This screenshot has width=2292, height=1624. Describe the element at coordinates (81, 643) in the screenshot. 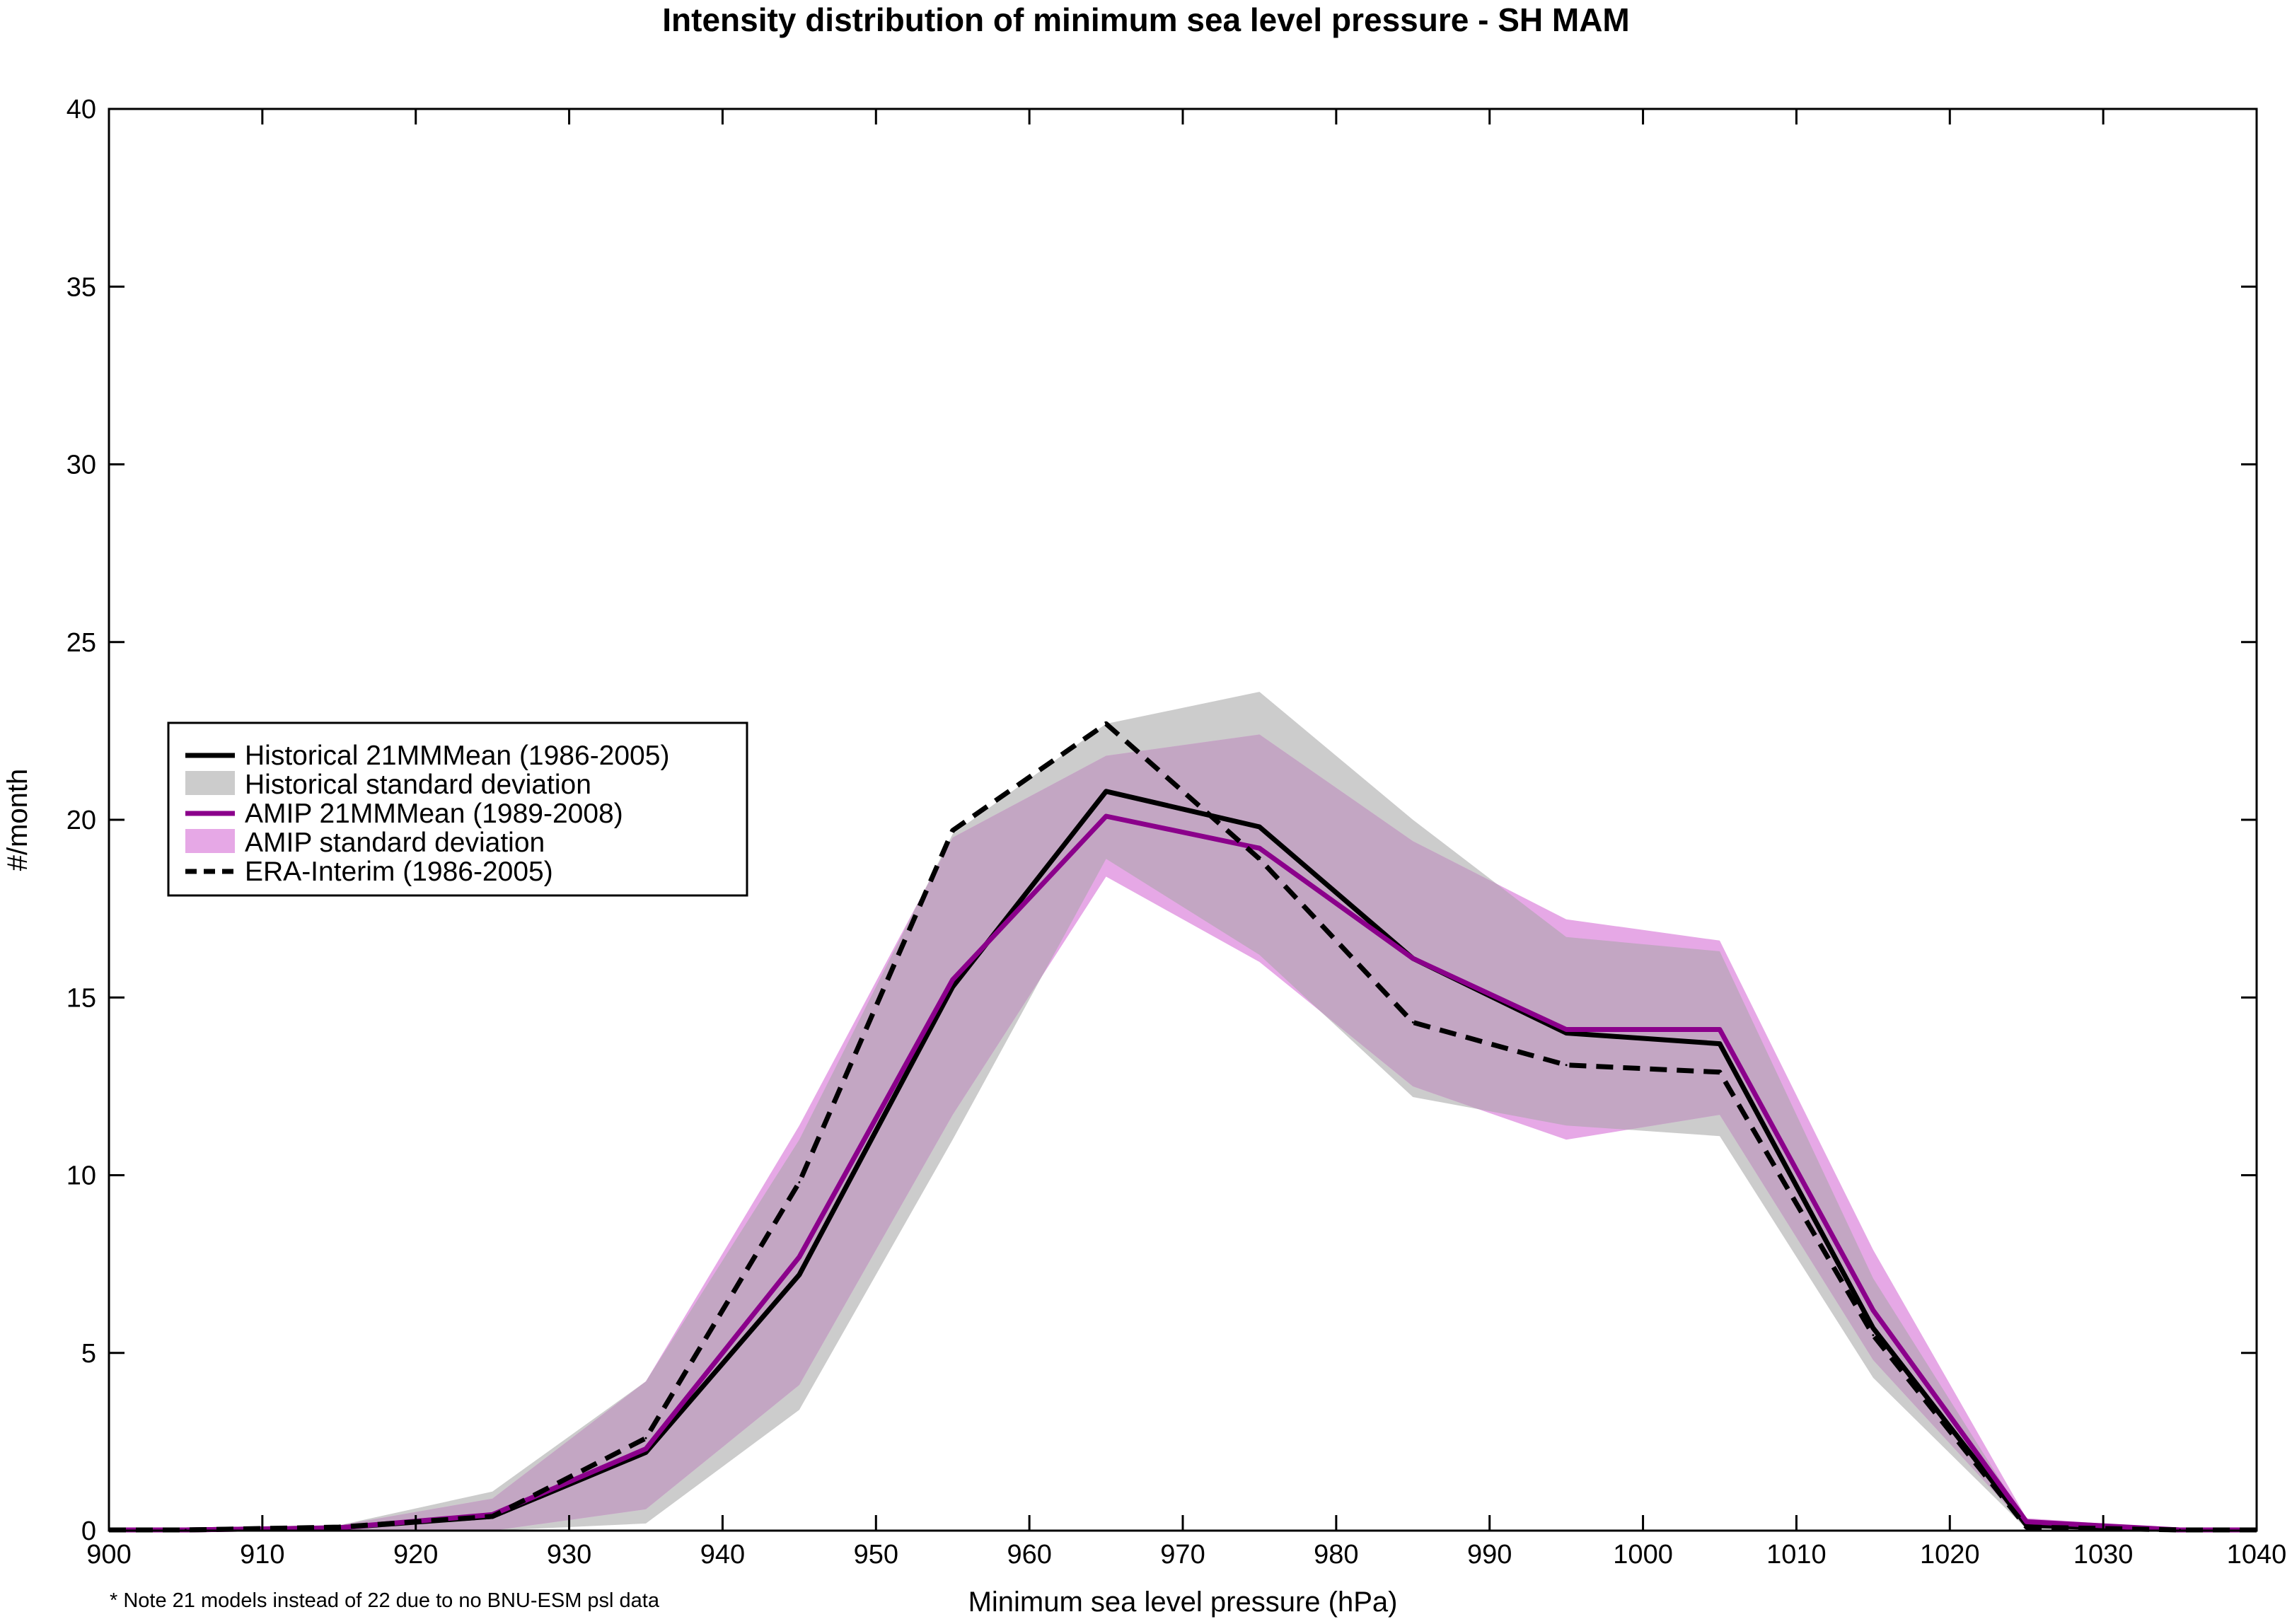

I see `y-tick-label: 25` at that location.